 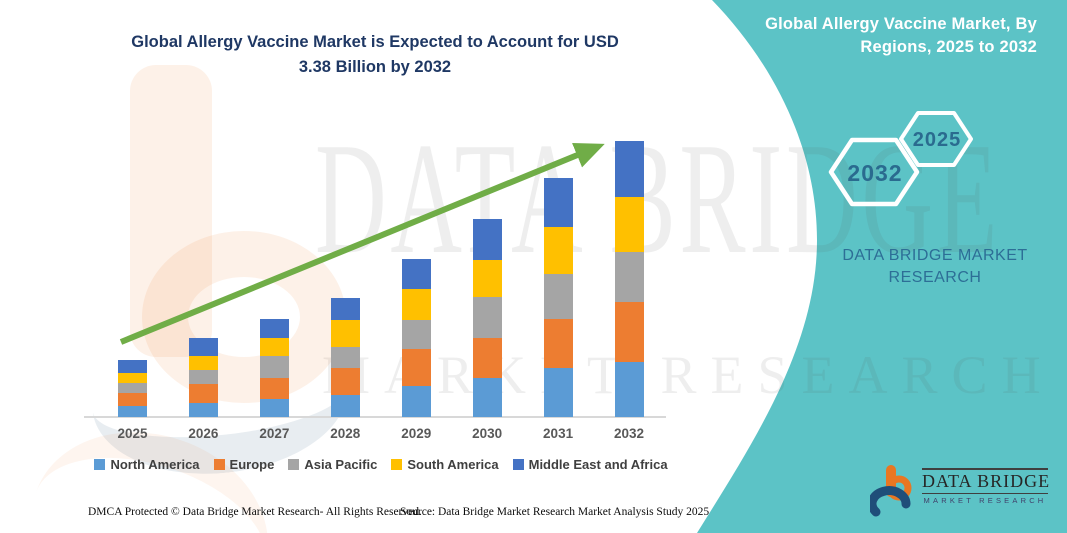 What do you see at coordinates (985, 493) in the screenshot?
I see `logo-bottom-rule` at bounding box center [985, 493].